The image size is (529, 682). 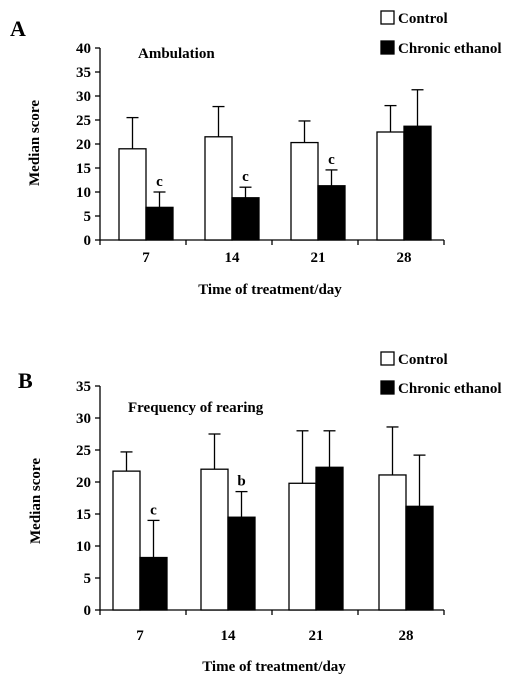 I want to click on panel-label: A, so click(x=18, y=28).